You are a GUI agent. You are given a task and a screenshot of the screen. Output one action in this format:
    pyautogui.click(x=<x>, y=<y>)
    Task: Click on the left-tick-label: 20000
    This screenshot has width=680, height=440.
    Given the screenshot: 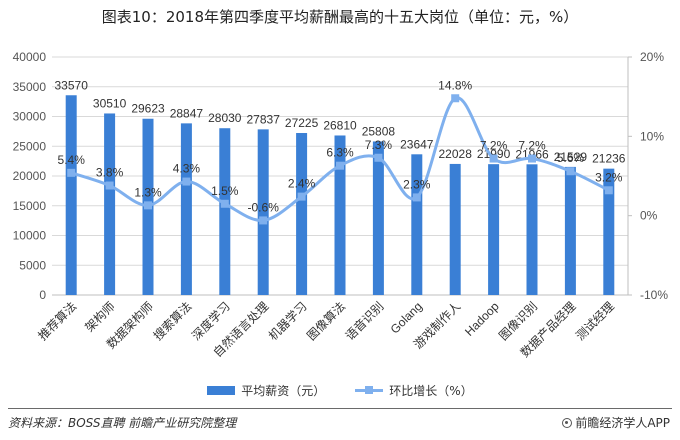 What is the action you would take?
    pyautogui.click(x=30, y=176)
    